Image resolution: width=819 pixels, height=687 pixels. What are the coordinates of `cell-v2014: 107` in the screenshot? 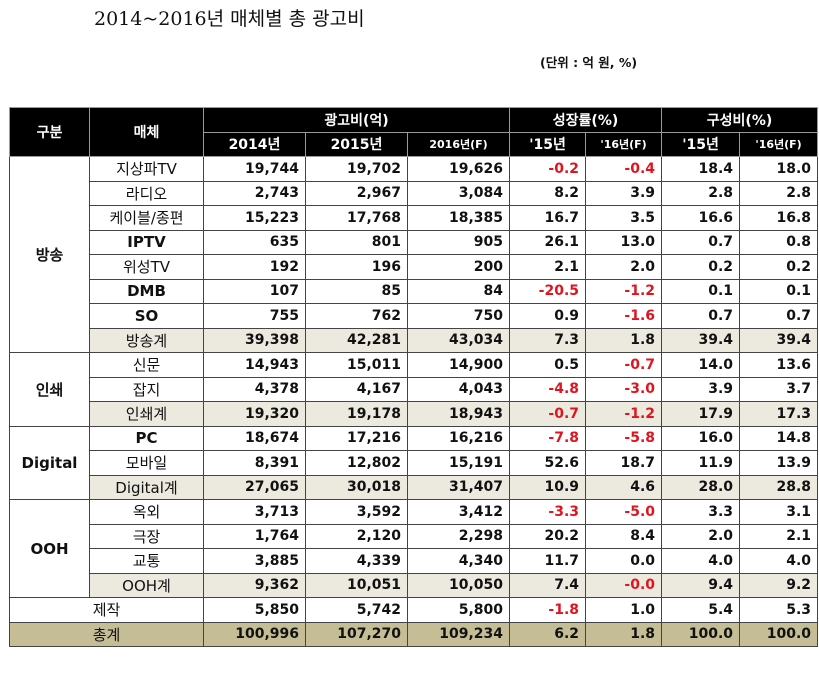 It's located at (254, 291).